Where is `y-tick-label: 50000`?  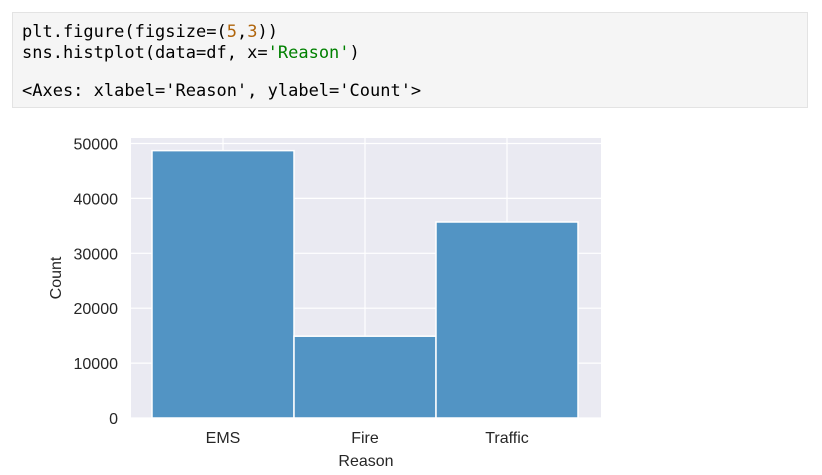 y-tick-label: 50000 is located at coordinates (96, 144).